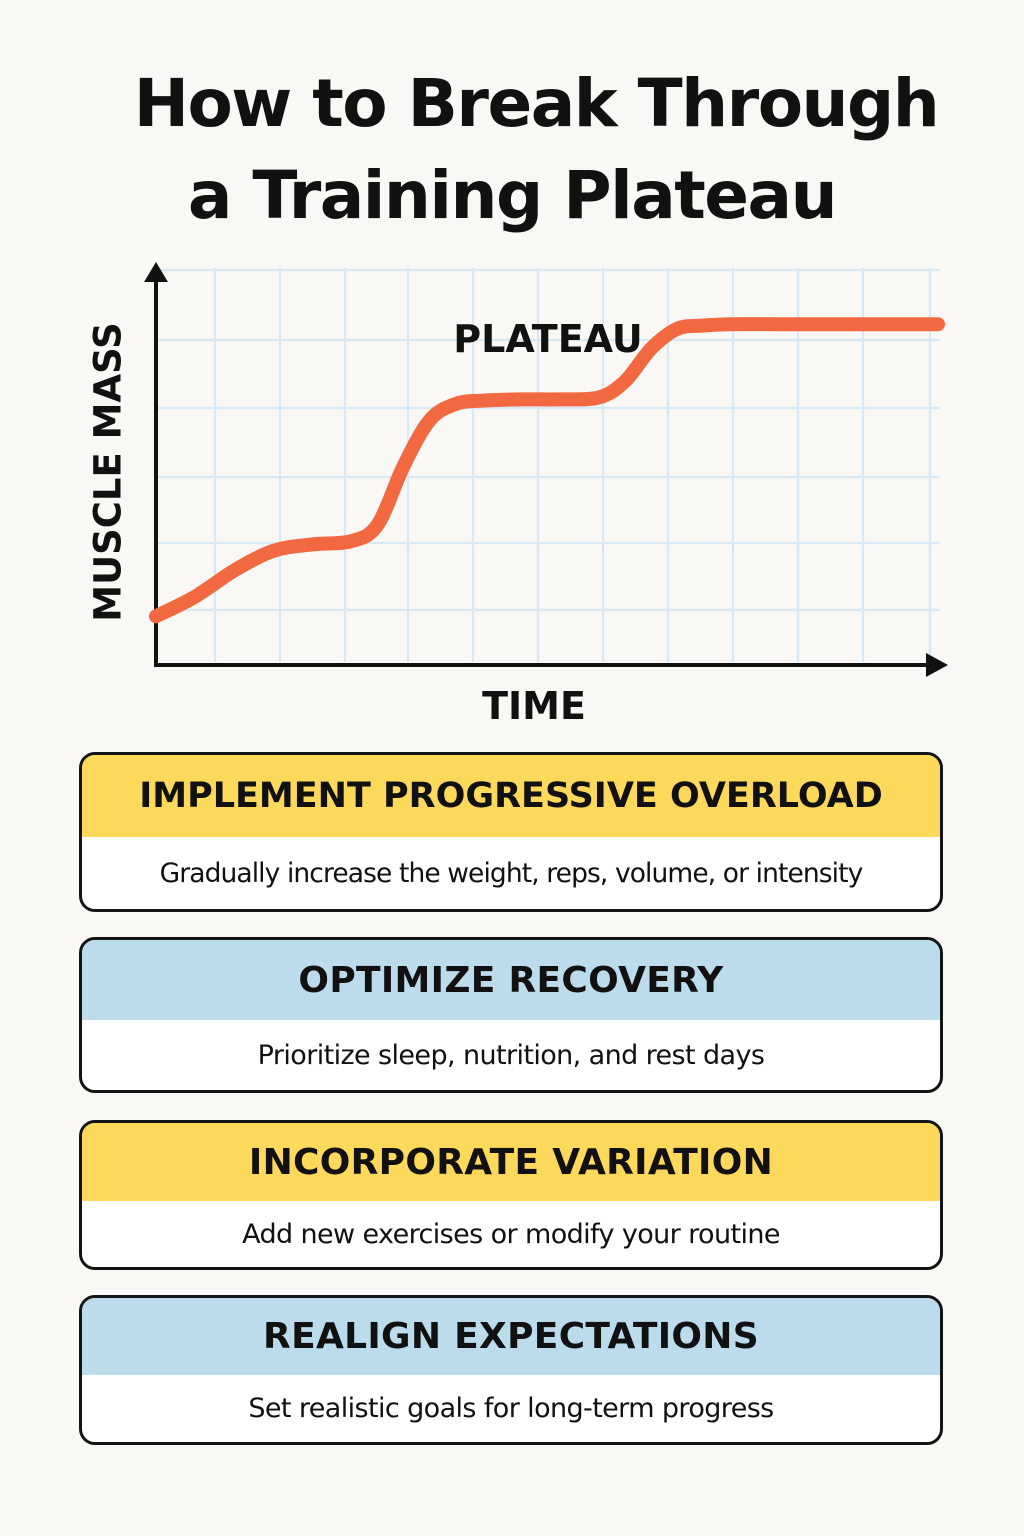 This screenshot has height=1536, width=1024. I want to click on y-axis-label: MUSCLE MASS, so click(108, 472).